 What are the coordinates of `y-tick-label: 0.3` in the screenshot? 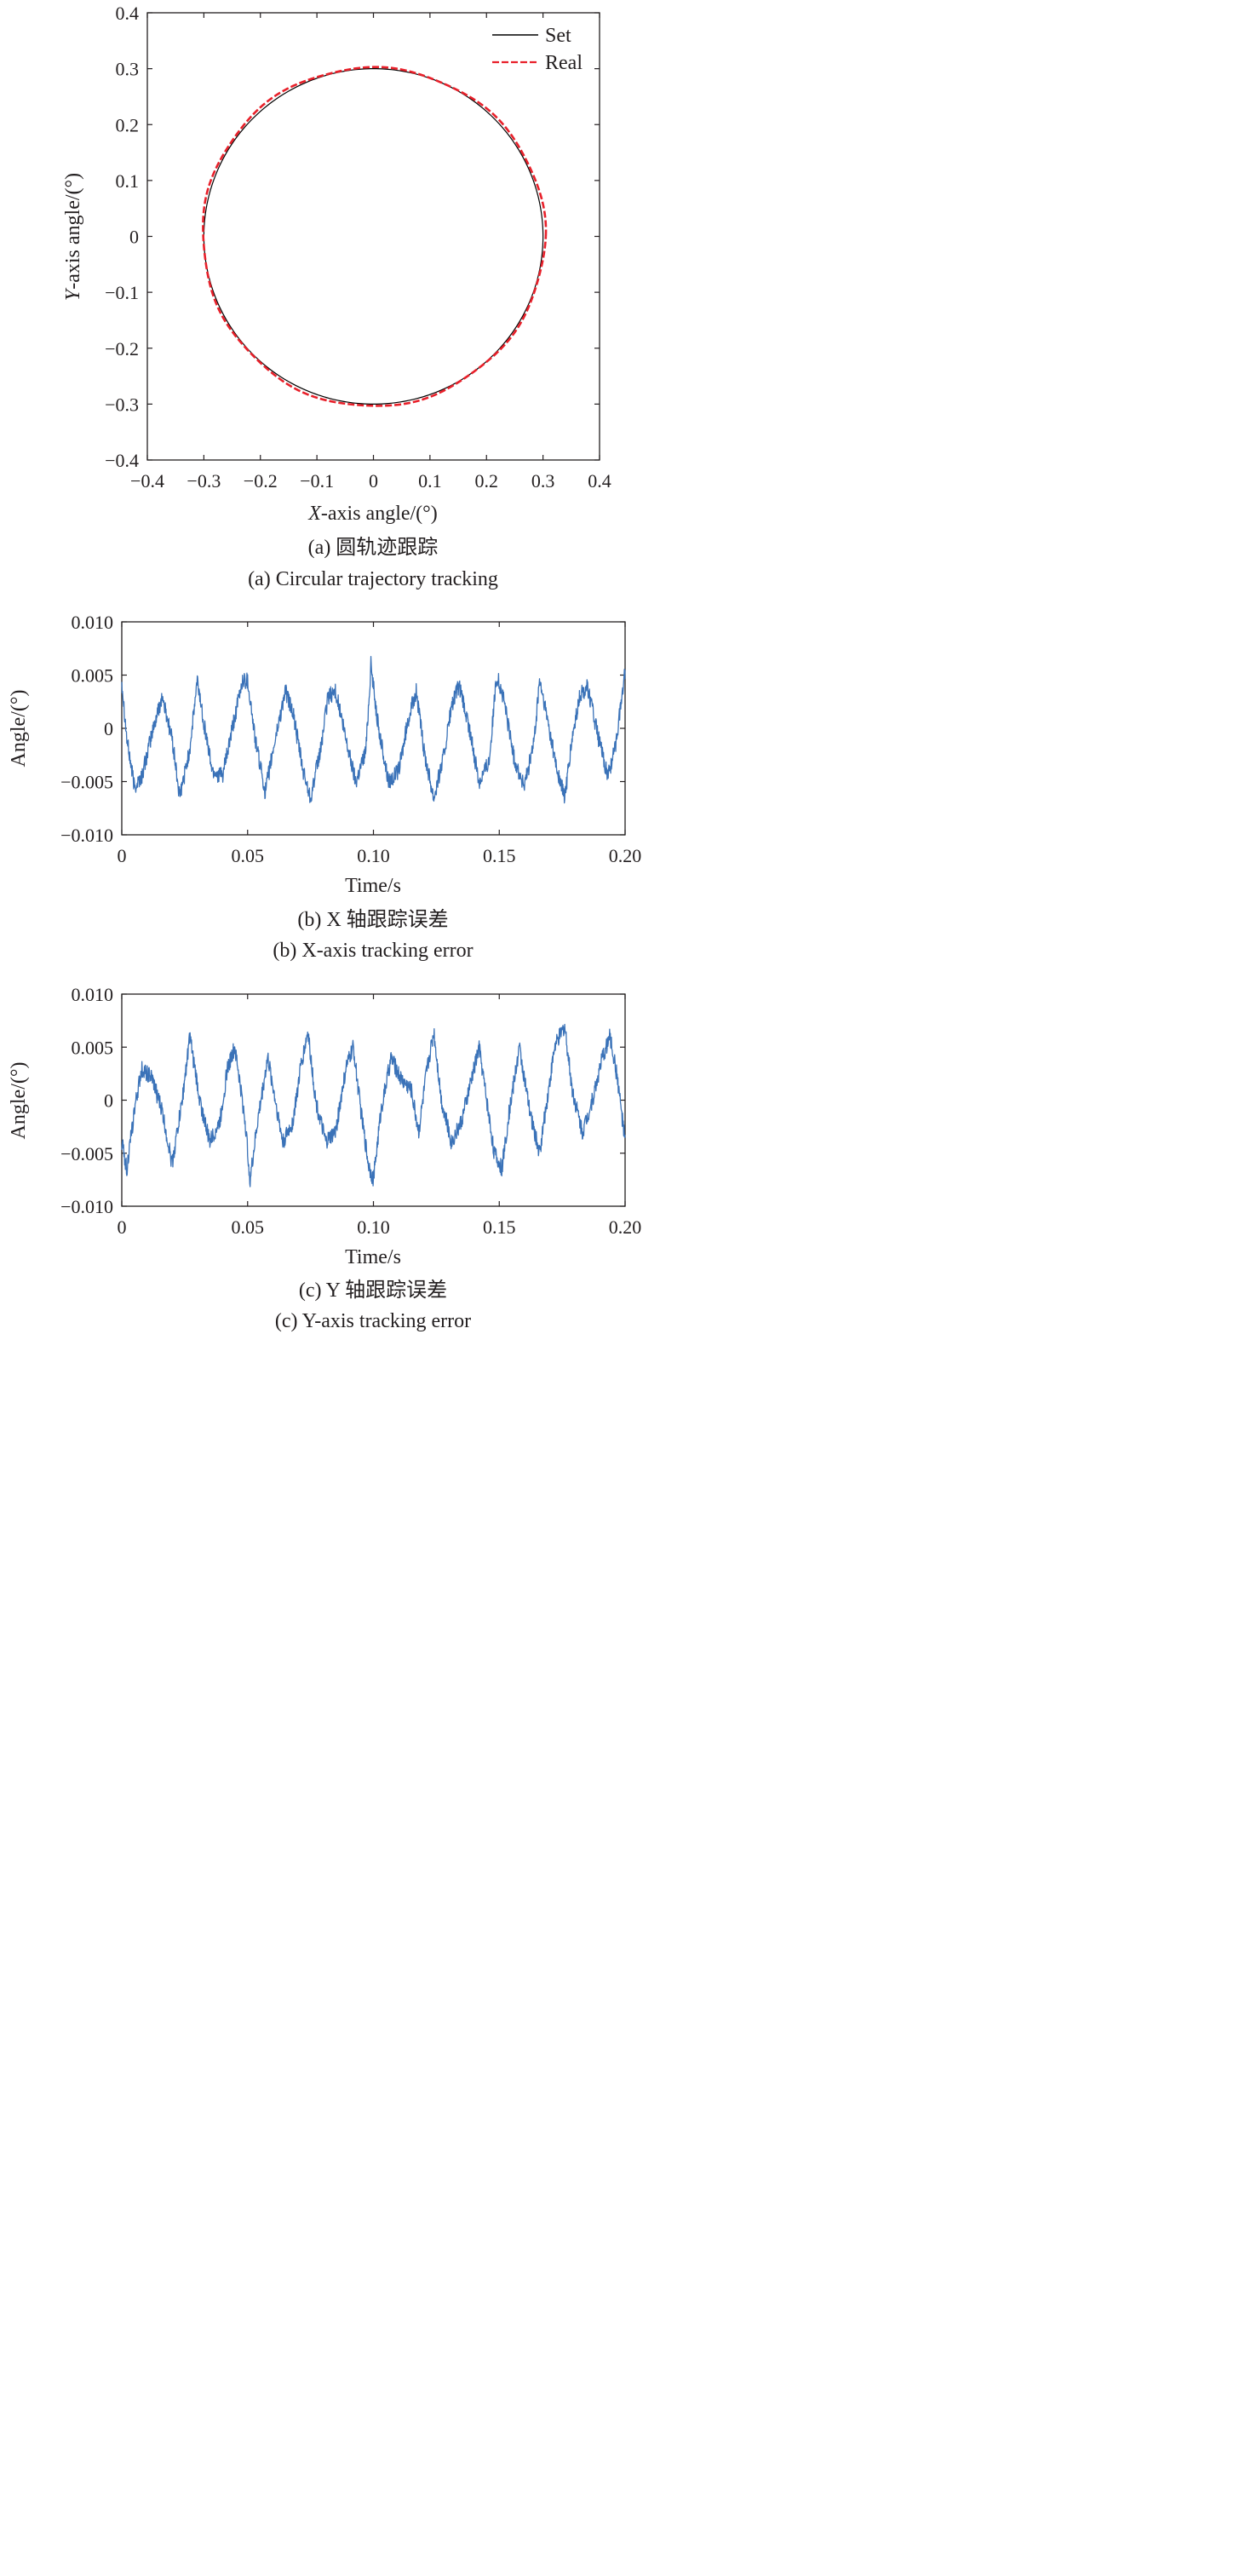 It's located at (128, 70).